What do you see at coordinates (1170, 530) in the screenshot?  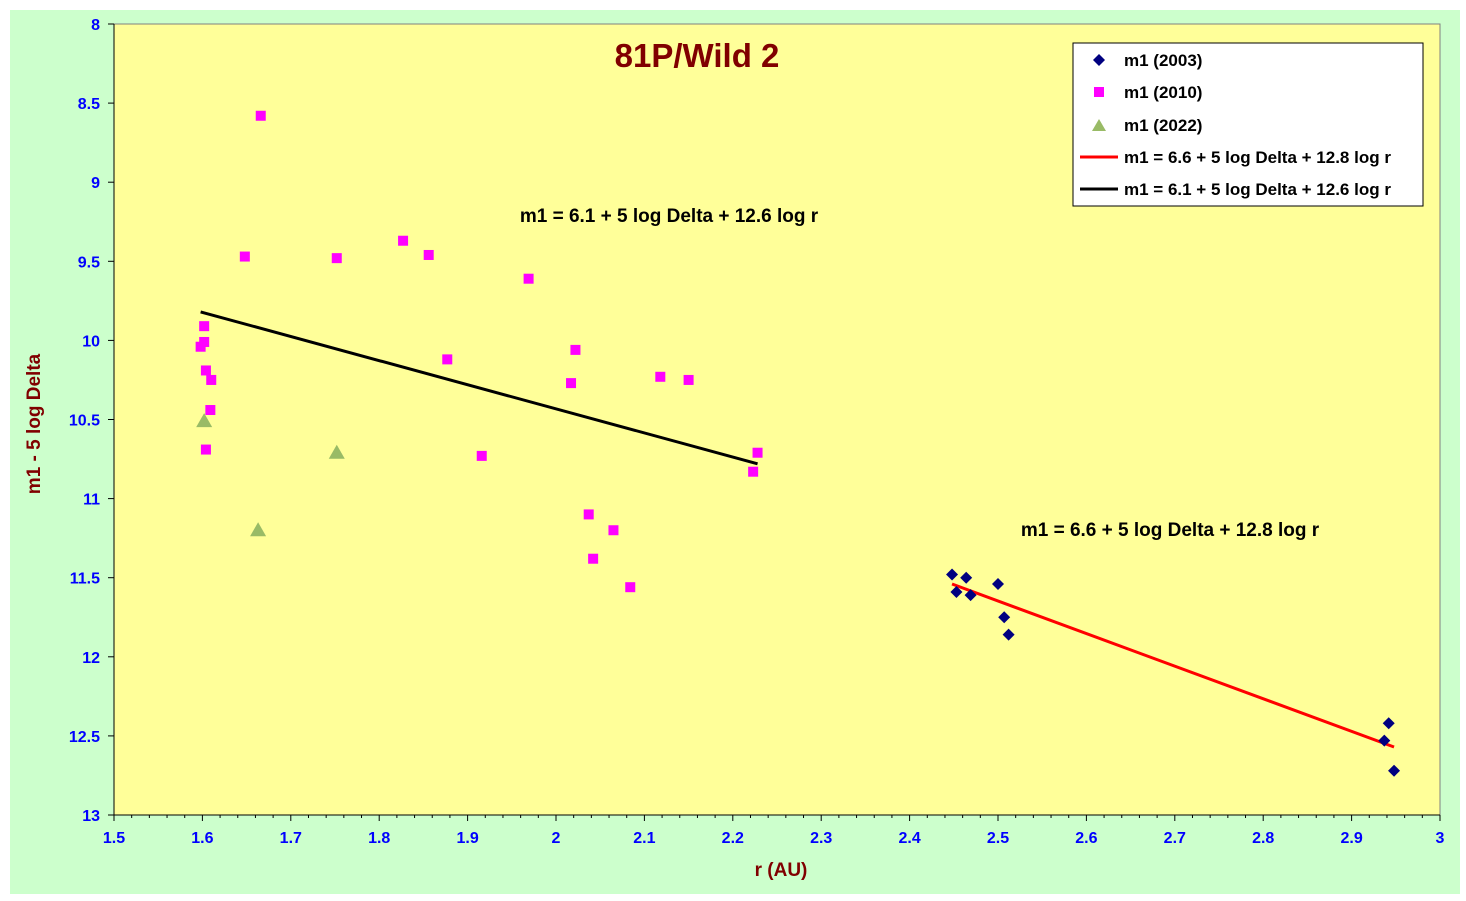 I see `annotation-fit-2003: m1 = 6.6 + 5 log Delta + 12.8 log r` at bounding box center [1170, 530].